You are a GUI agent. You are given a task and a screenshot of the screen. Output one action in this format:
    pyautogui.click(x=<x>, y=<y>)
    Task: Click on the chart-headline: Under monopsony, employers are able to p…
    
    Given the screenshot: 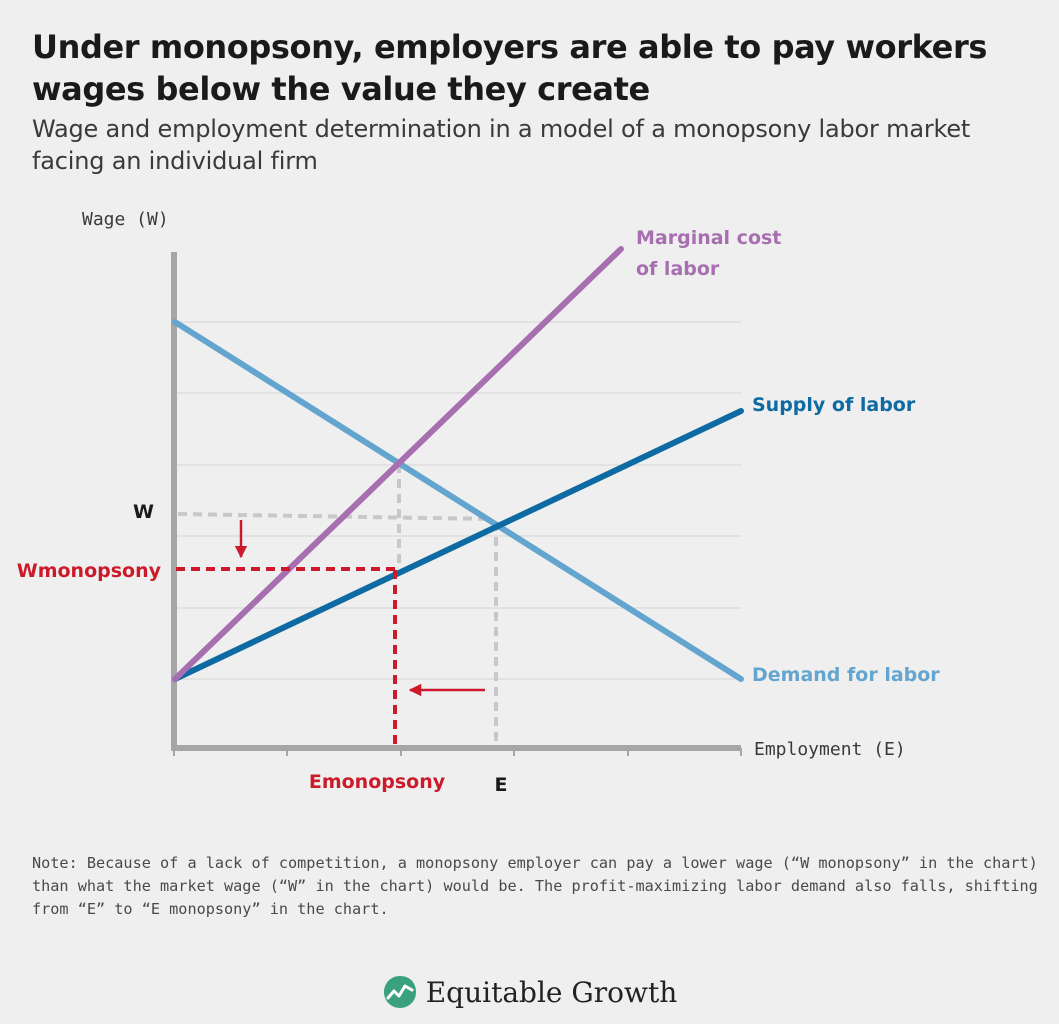 What is the action you would take?
    pyautogui.click(x=509, y=68)
    